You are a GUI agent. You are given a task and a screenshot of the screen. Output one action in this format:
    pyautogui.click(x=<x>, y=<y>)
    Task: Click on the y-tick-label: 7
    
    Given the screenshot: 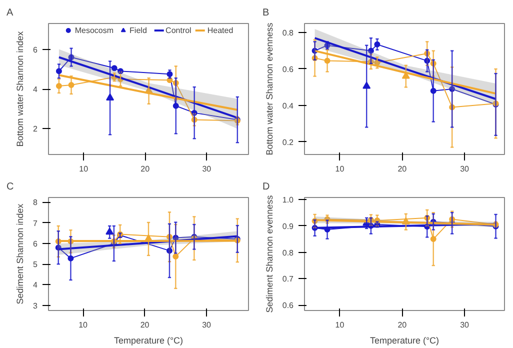 What is the action you would take?
    pyautogui.click(x=35, y=223)
    